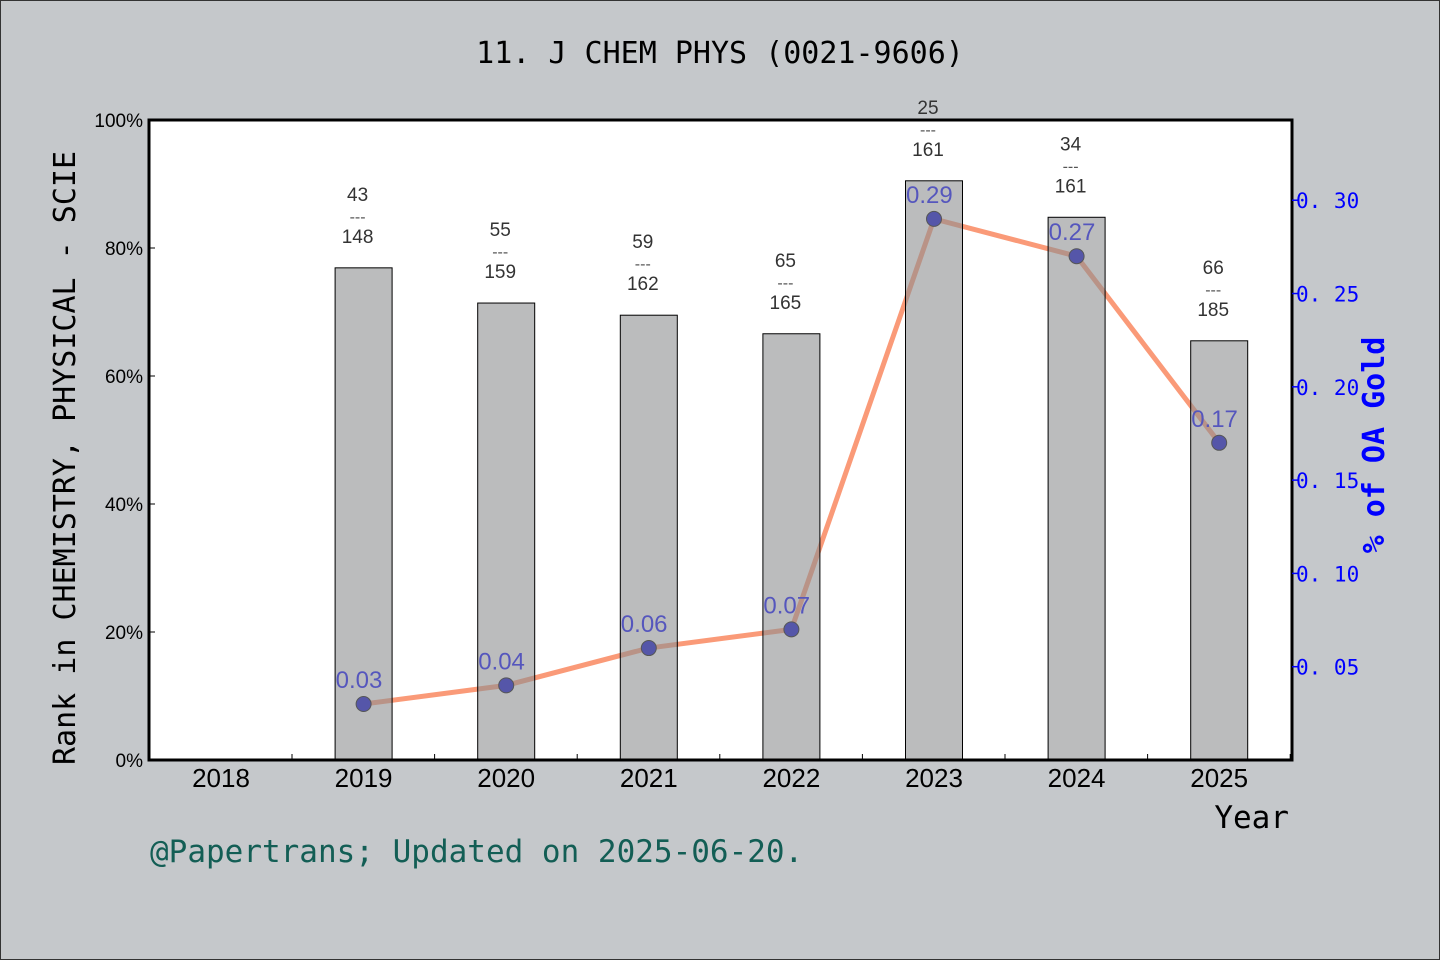  What do you see at coordinates (500, 272) in the screenshot?
I see `total-label: 159` at bounding box center [500, 272].